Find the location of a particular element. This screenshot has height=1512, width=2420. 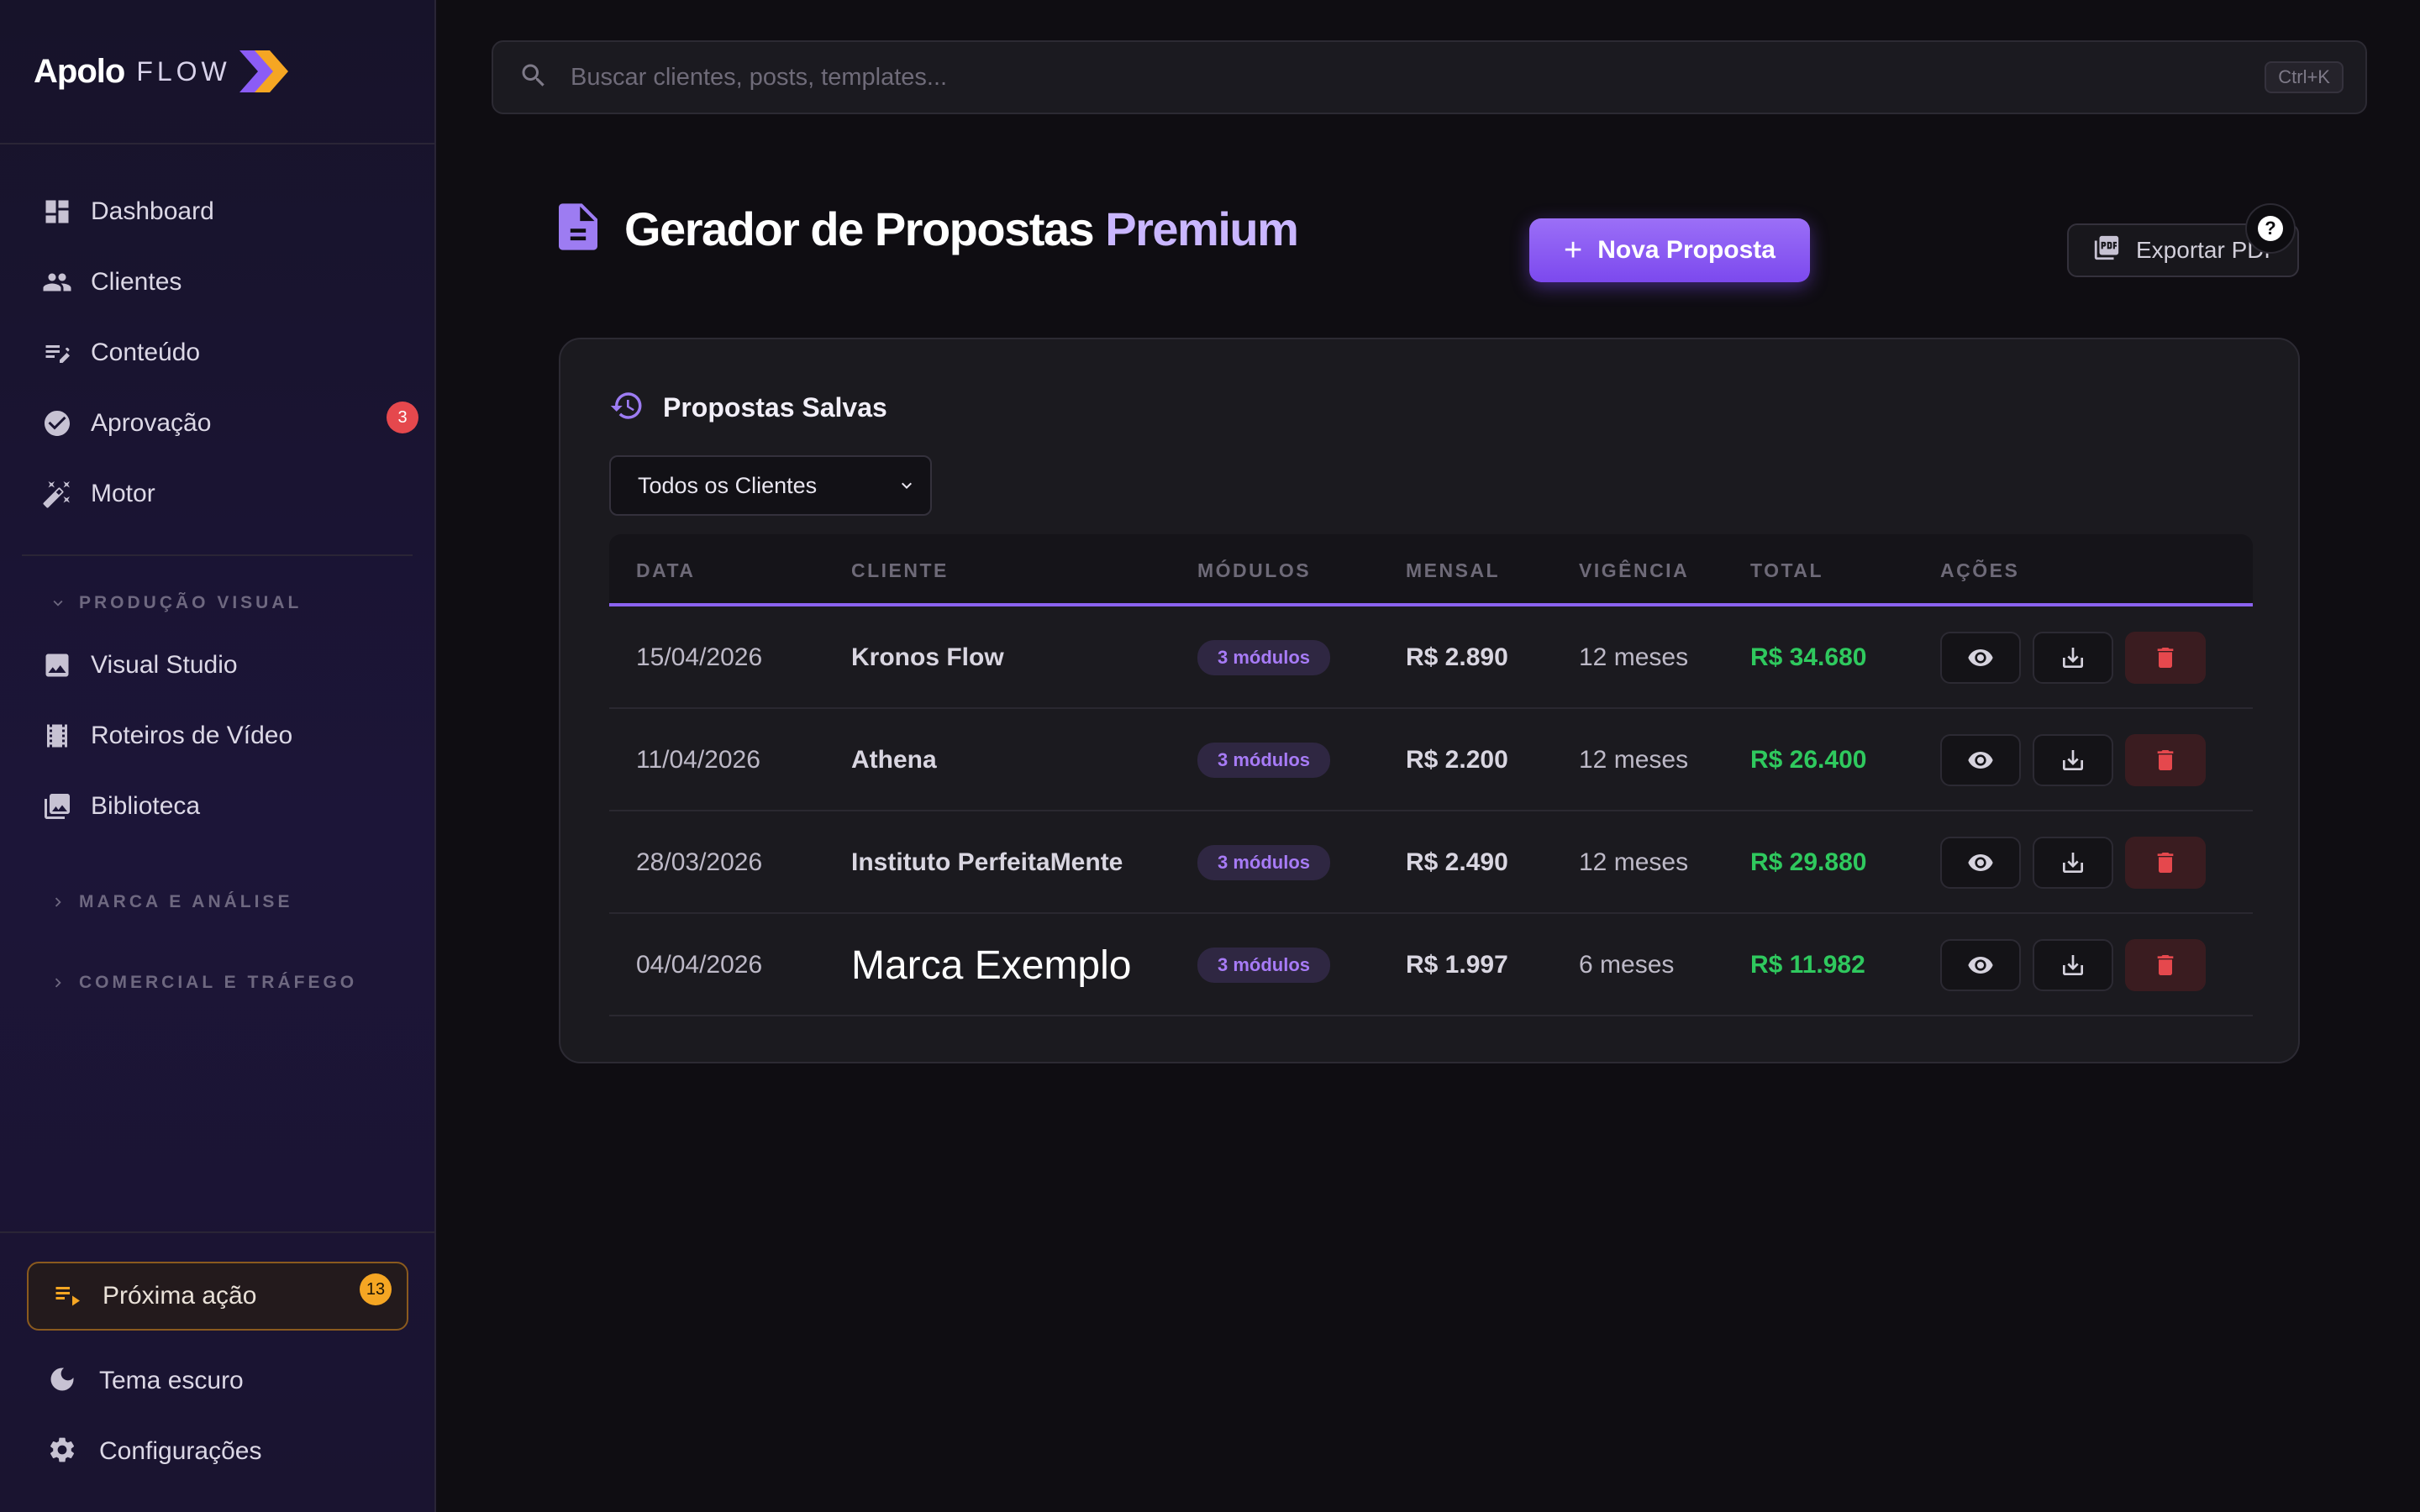

cell-date: 11/04/2026 is located at coordinates (698, 760).